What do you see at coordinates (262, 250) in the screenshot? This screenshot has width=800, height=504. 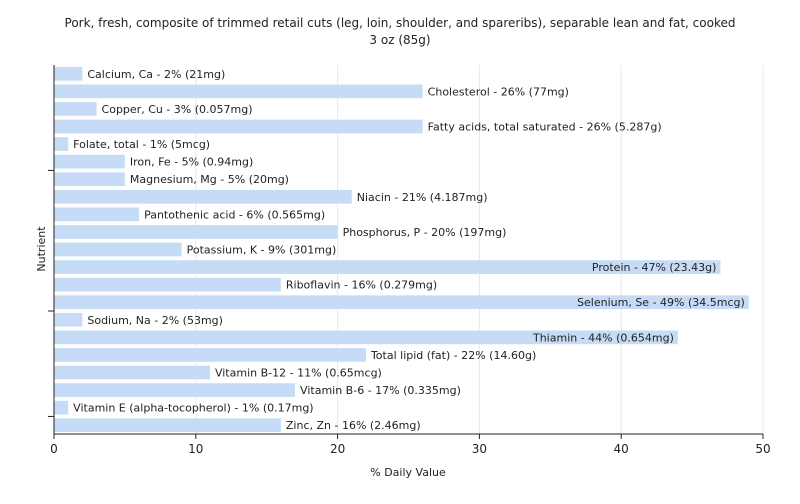 I see `bar-label: Potassium, K - 9% (301mg)` at bounding box center [262, 250].